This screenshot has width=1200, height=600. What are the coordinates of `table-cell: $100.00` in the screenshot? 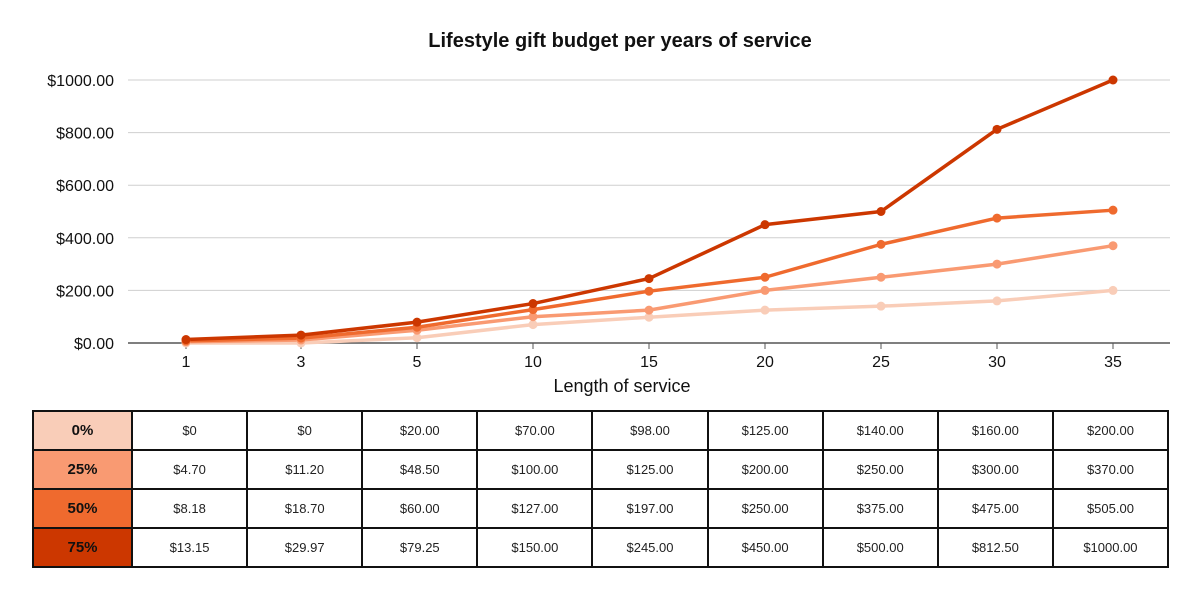 It's located at (535, 469).